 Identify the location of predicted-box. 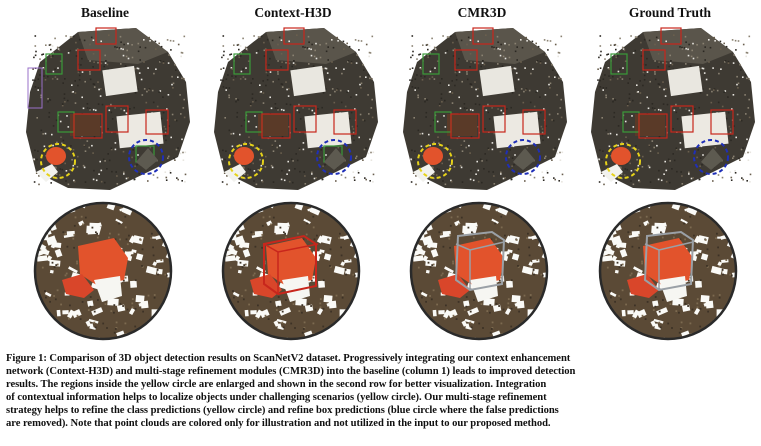
(290, 265).